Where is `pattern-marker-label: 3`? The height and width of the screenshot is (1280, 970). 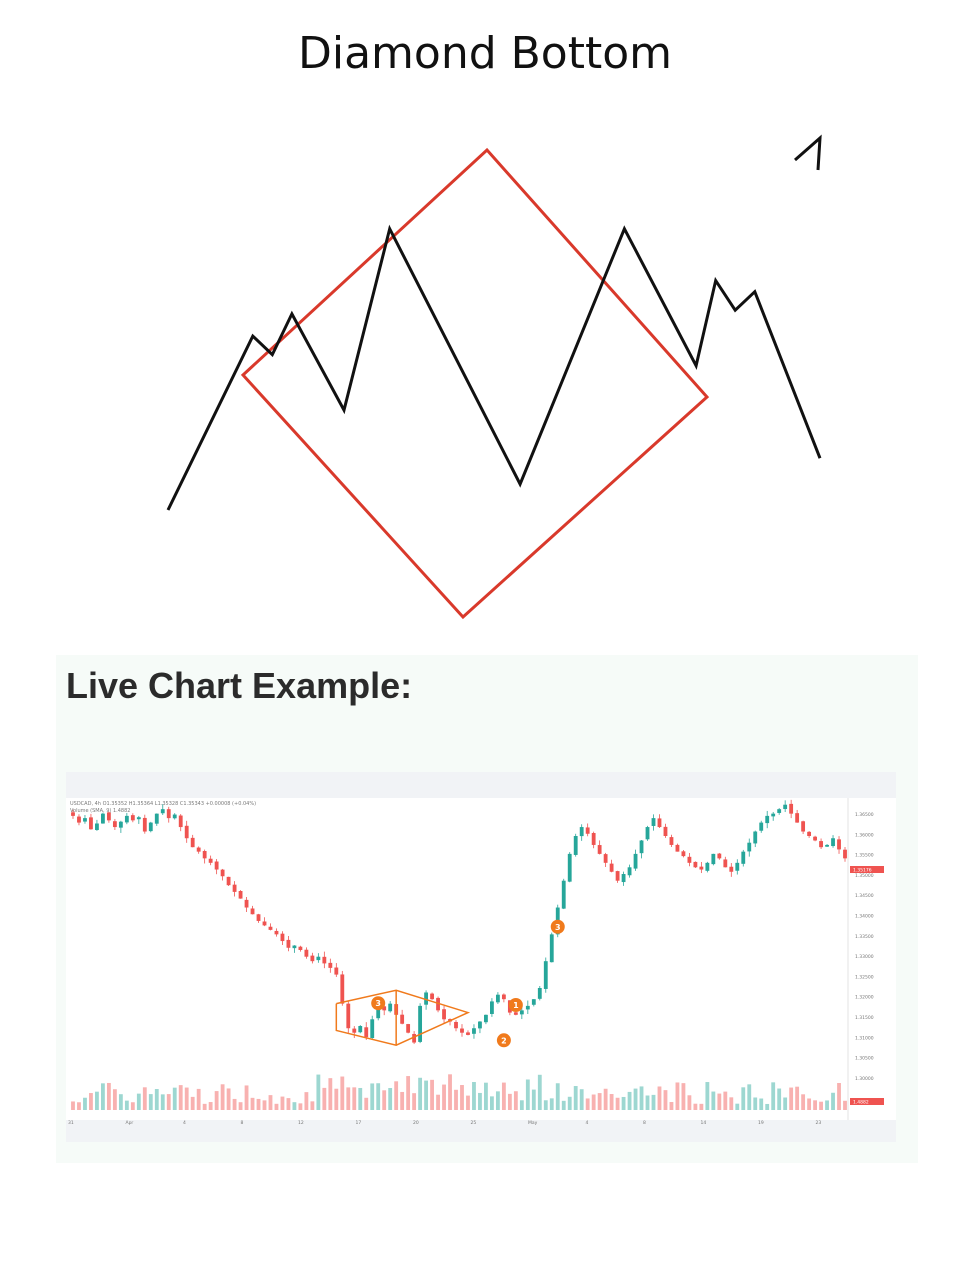
pattern-marker-label: 3 is located at coordinates (558, 927).